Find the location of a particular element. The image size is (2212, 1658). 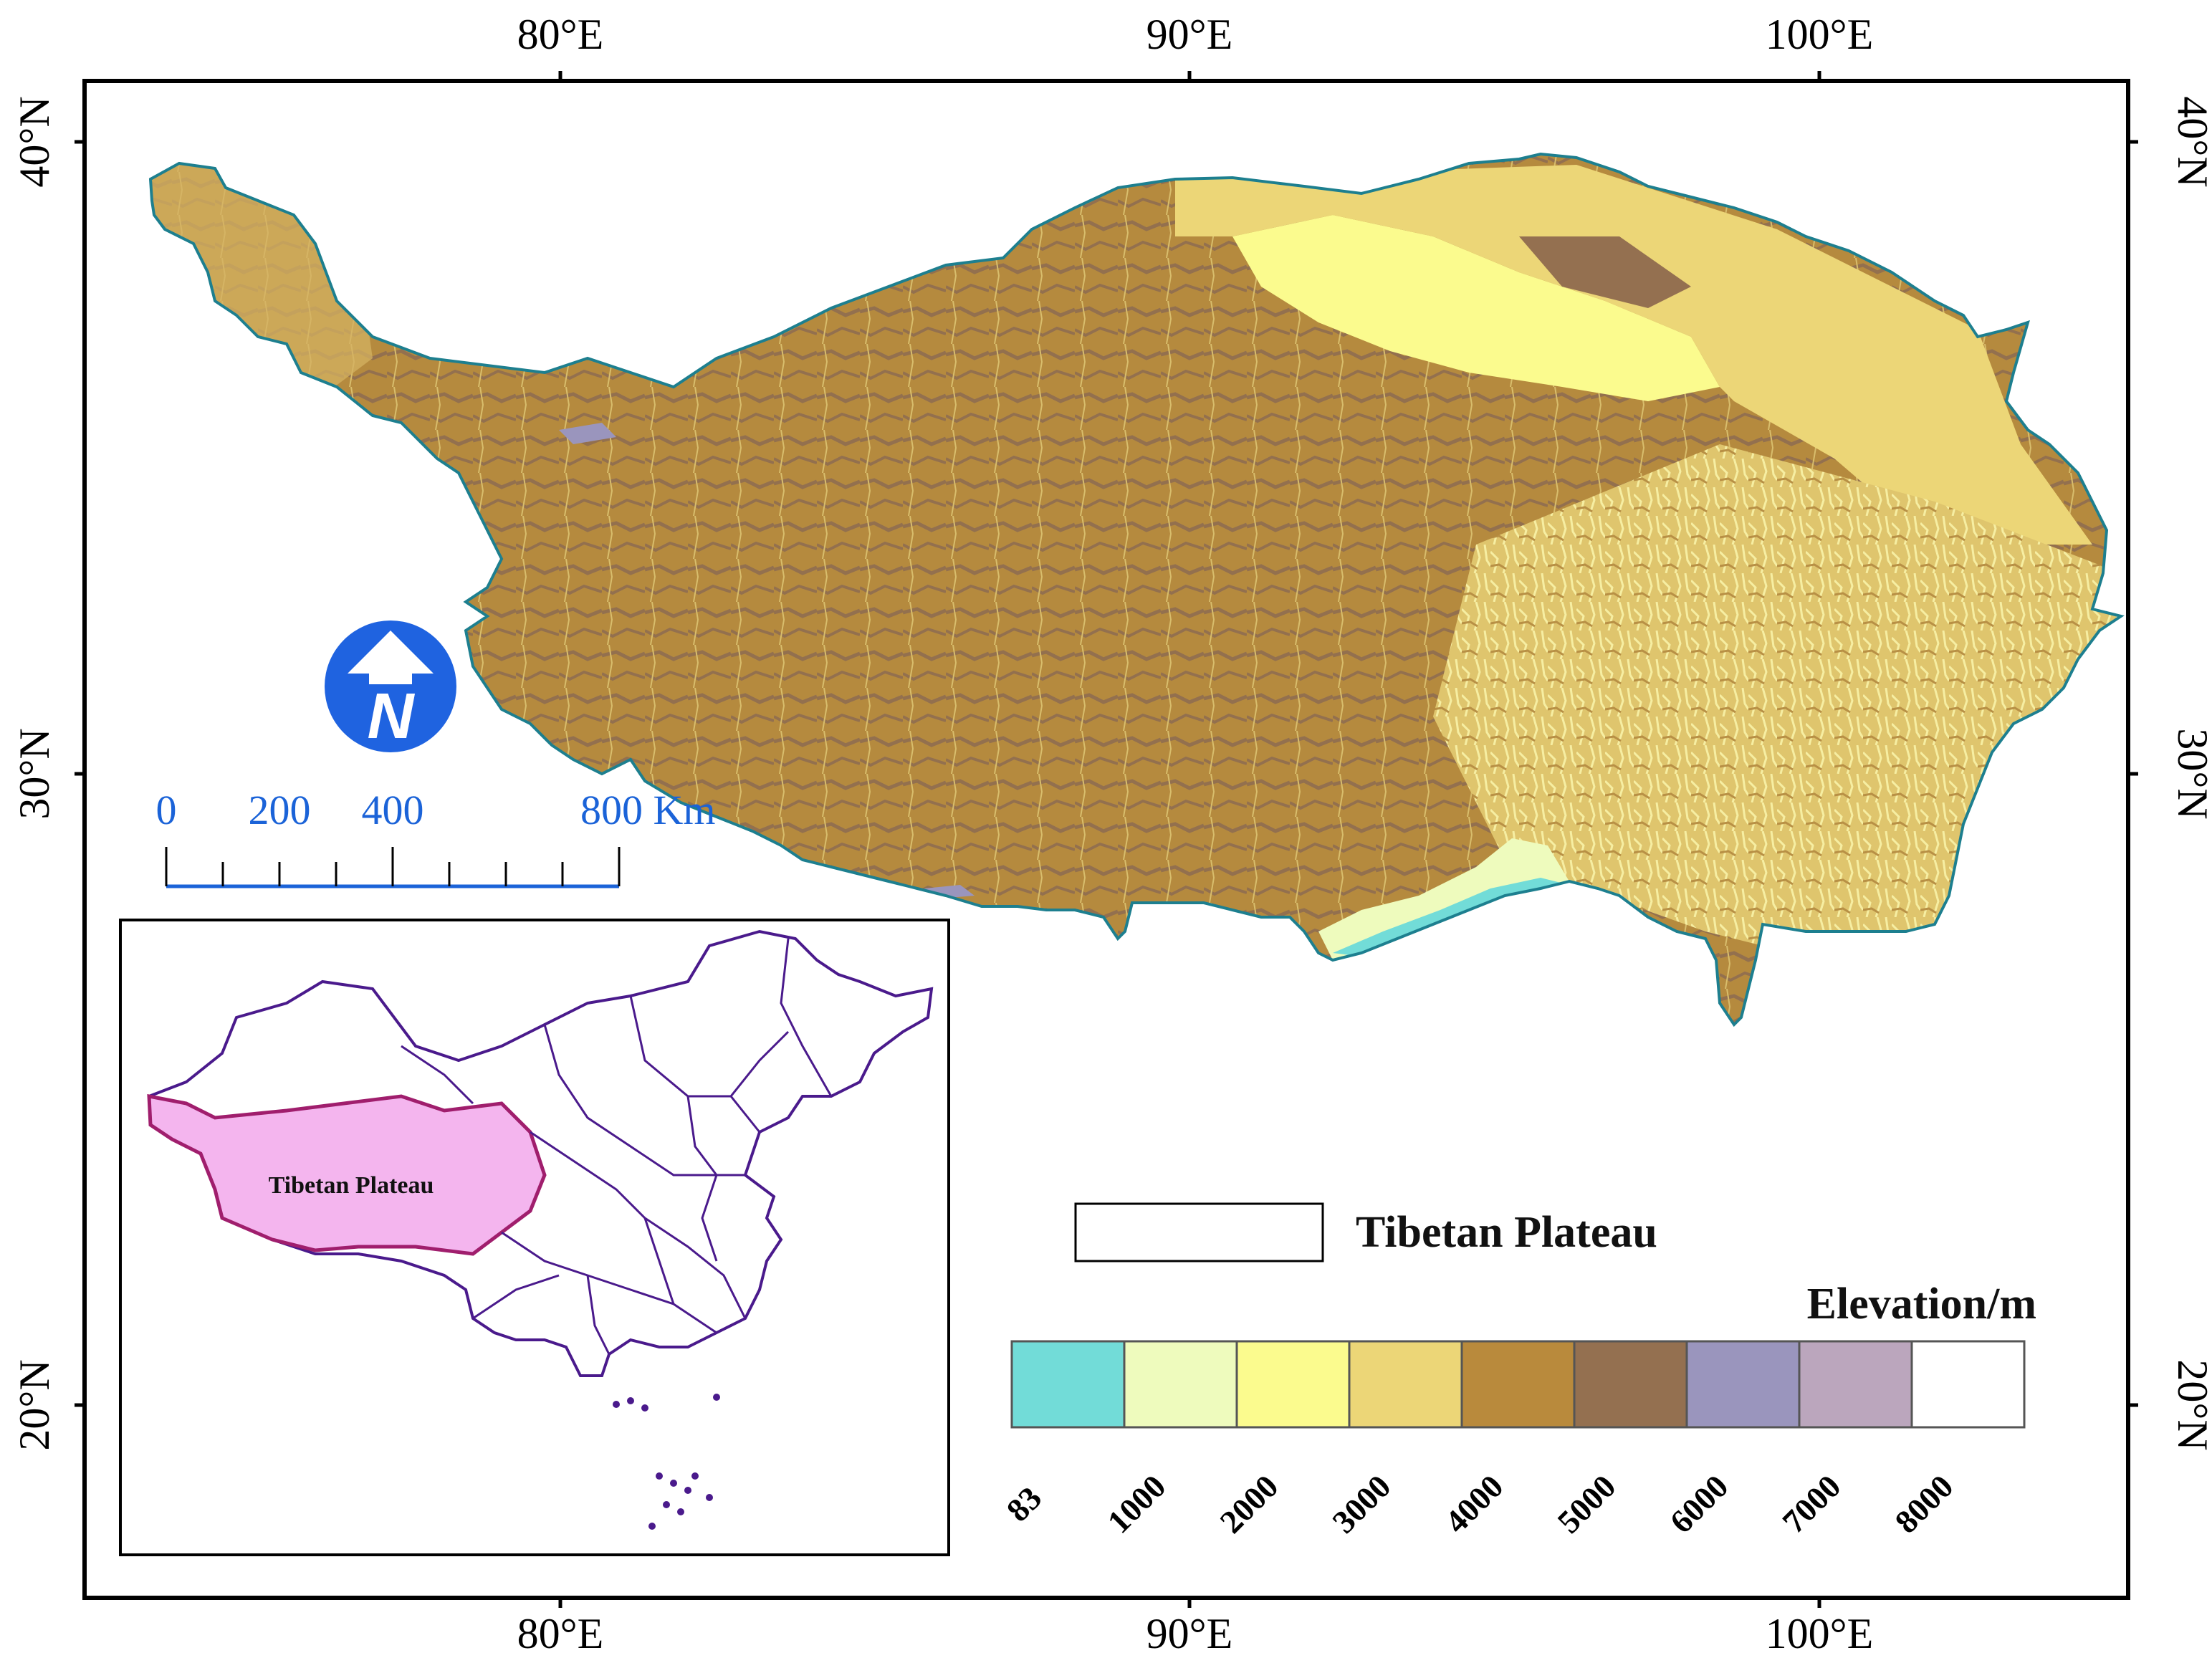

scale-label-200: 200 is located at coordinates (280, 810).